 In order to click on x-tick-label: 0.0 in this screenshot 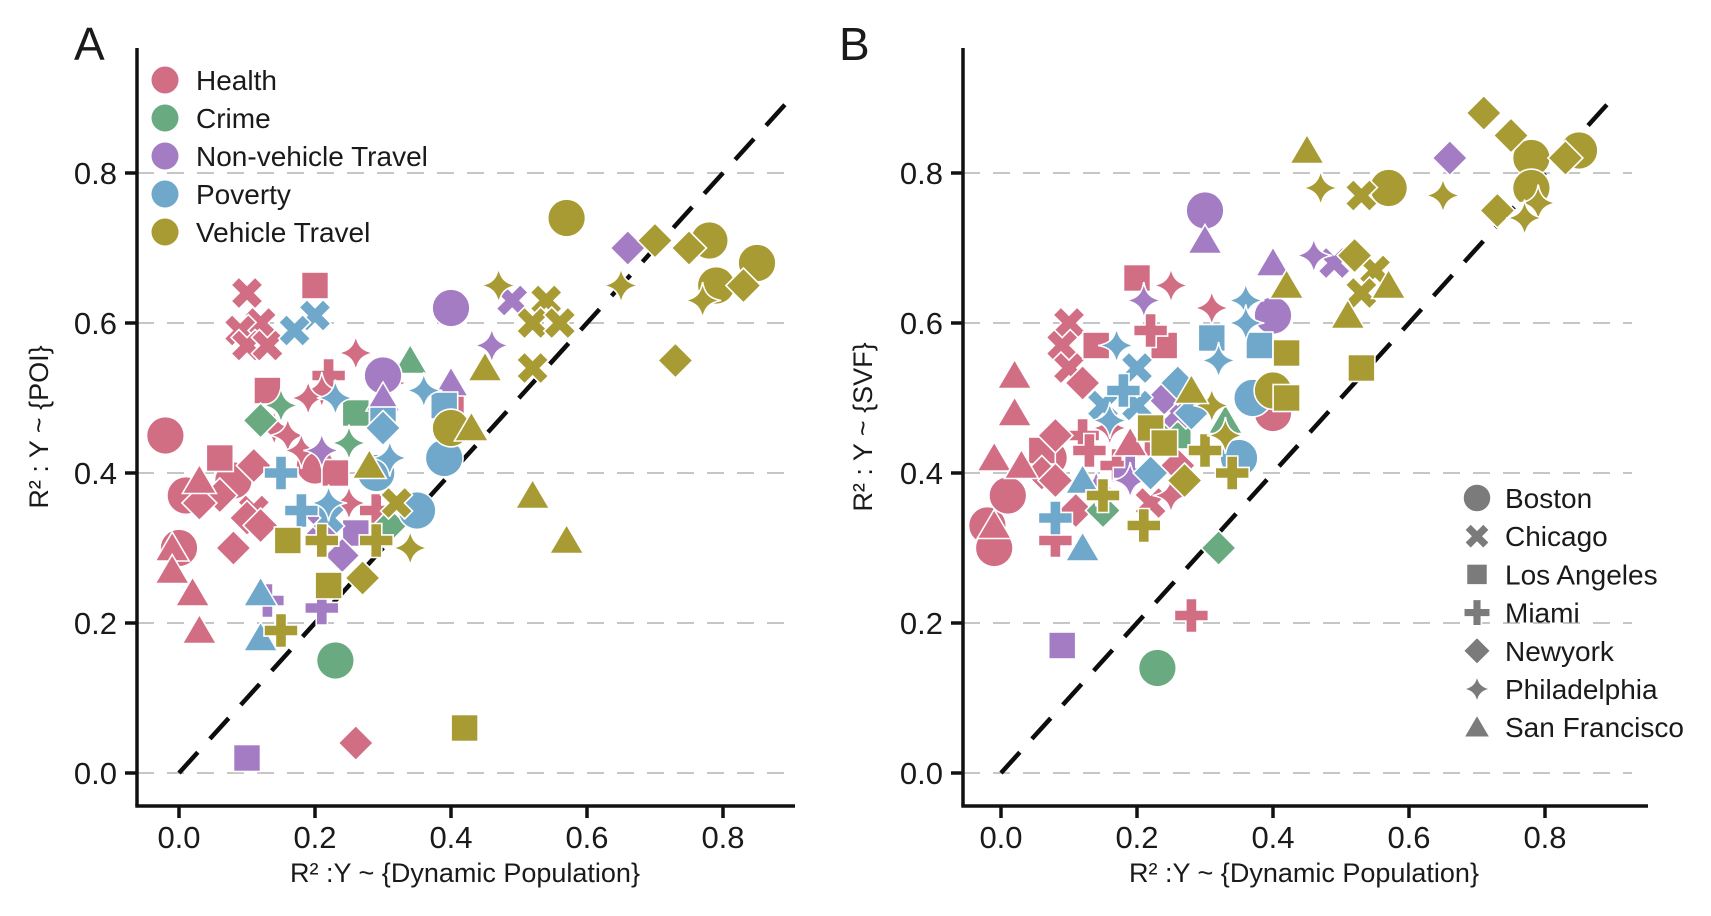, I will do `click(178, 837)`.